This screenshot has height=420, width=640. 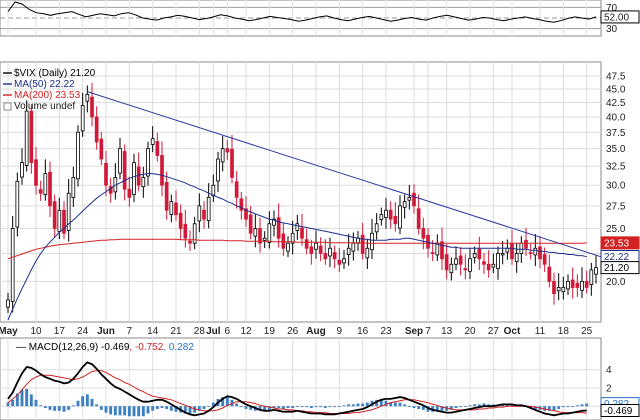 What do you see at coordinates (153, 331) in the screenshot?
I see `x-tick-label: 14` at bounding box center [153, 331].